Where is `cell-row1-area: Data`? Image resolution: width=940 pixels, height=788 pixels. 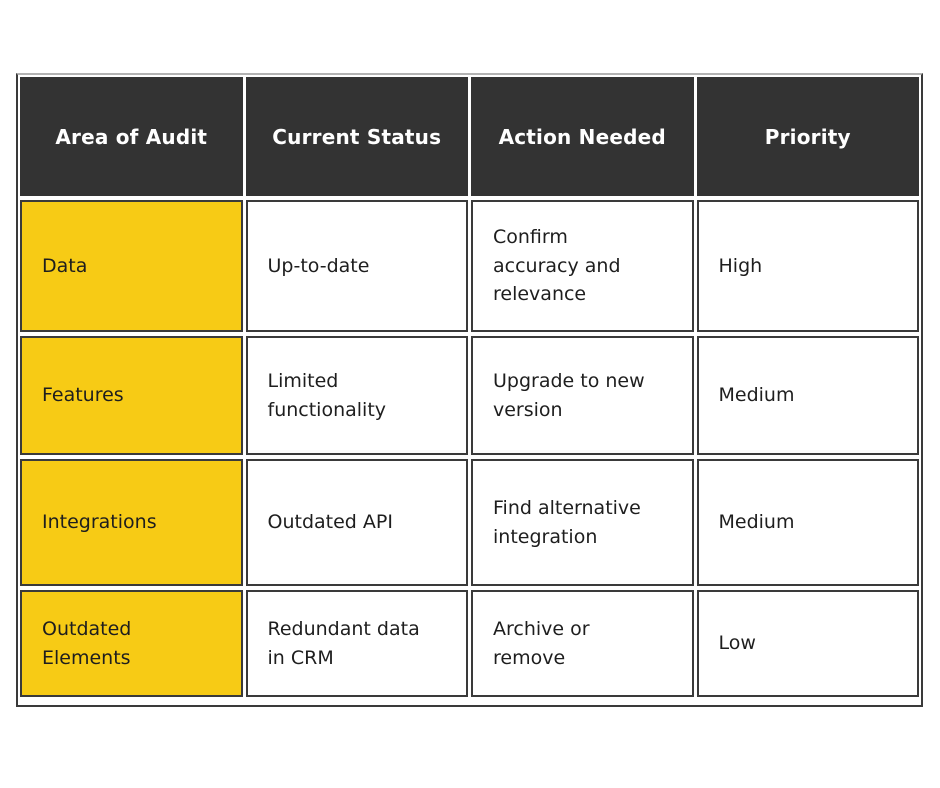
cell-row1-area: Data is located at coordinates (131, 266).